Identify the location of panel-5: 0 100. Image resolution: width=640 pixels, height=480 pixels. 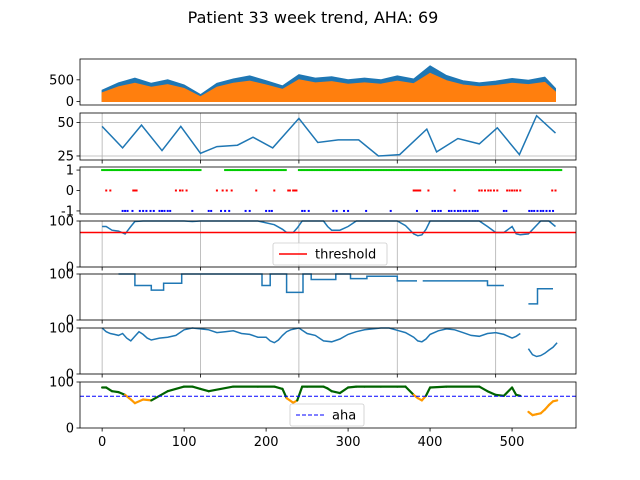
(313, 298).